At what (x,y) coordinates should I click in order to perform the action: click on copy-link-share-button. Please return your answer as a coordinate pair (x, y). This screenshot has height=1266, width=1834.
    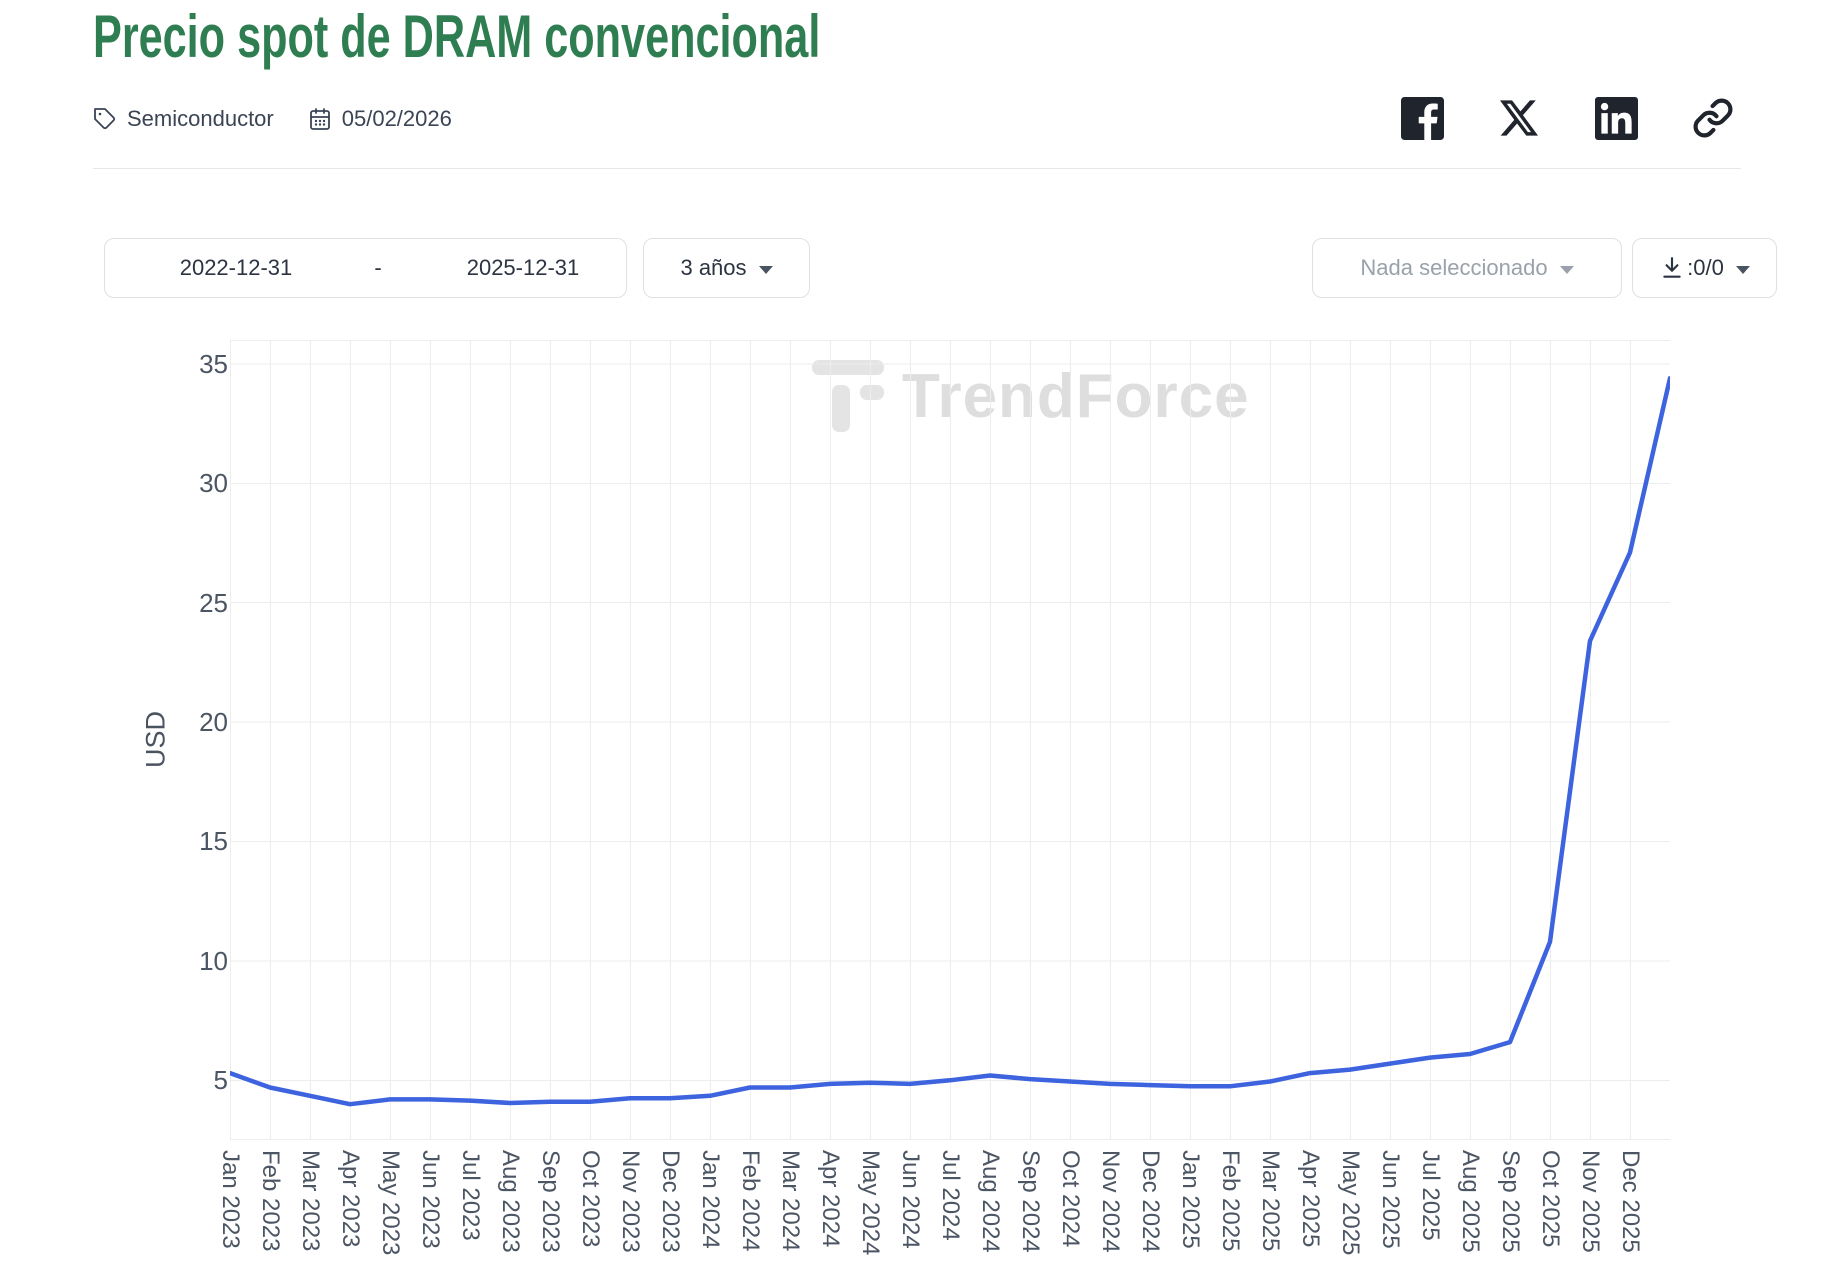
    Looking at the image, I should click on (1713, 118).